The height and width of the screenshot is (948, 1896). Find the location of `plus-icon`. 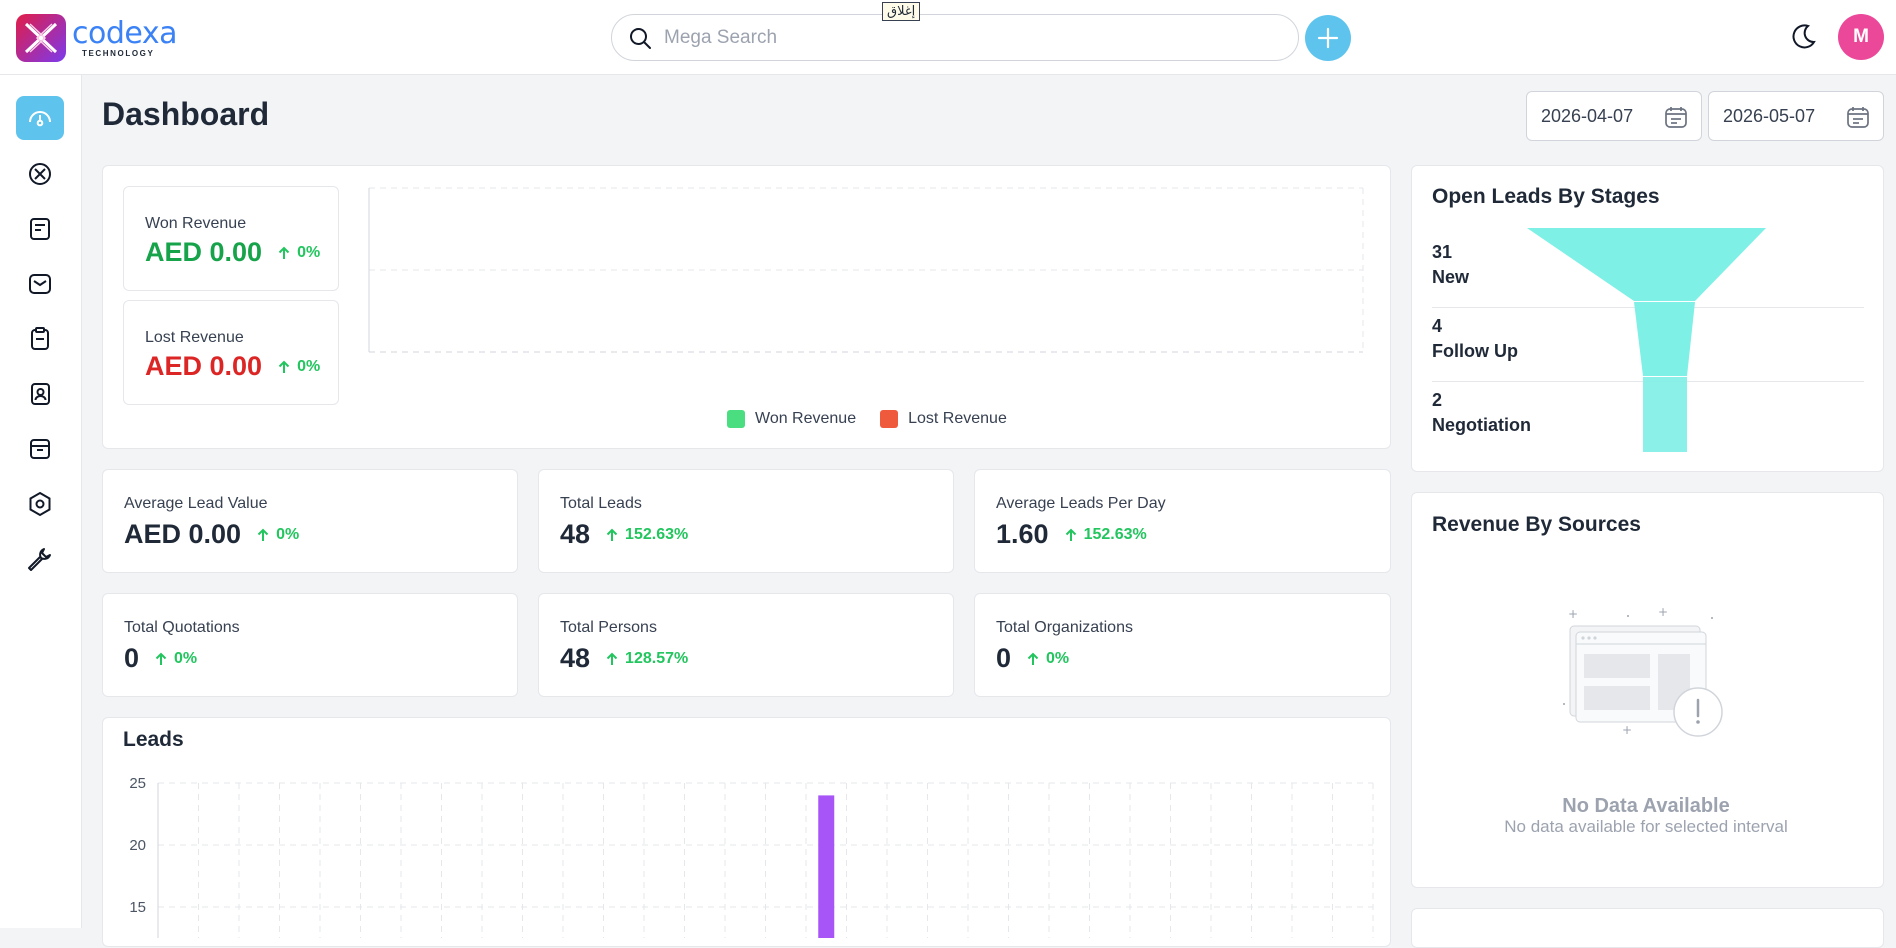

plus-icon is located at coordinates (1328, 38).